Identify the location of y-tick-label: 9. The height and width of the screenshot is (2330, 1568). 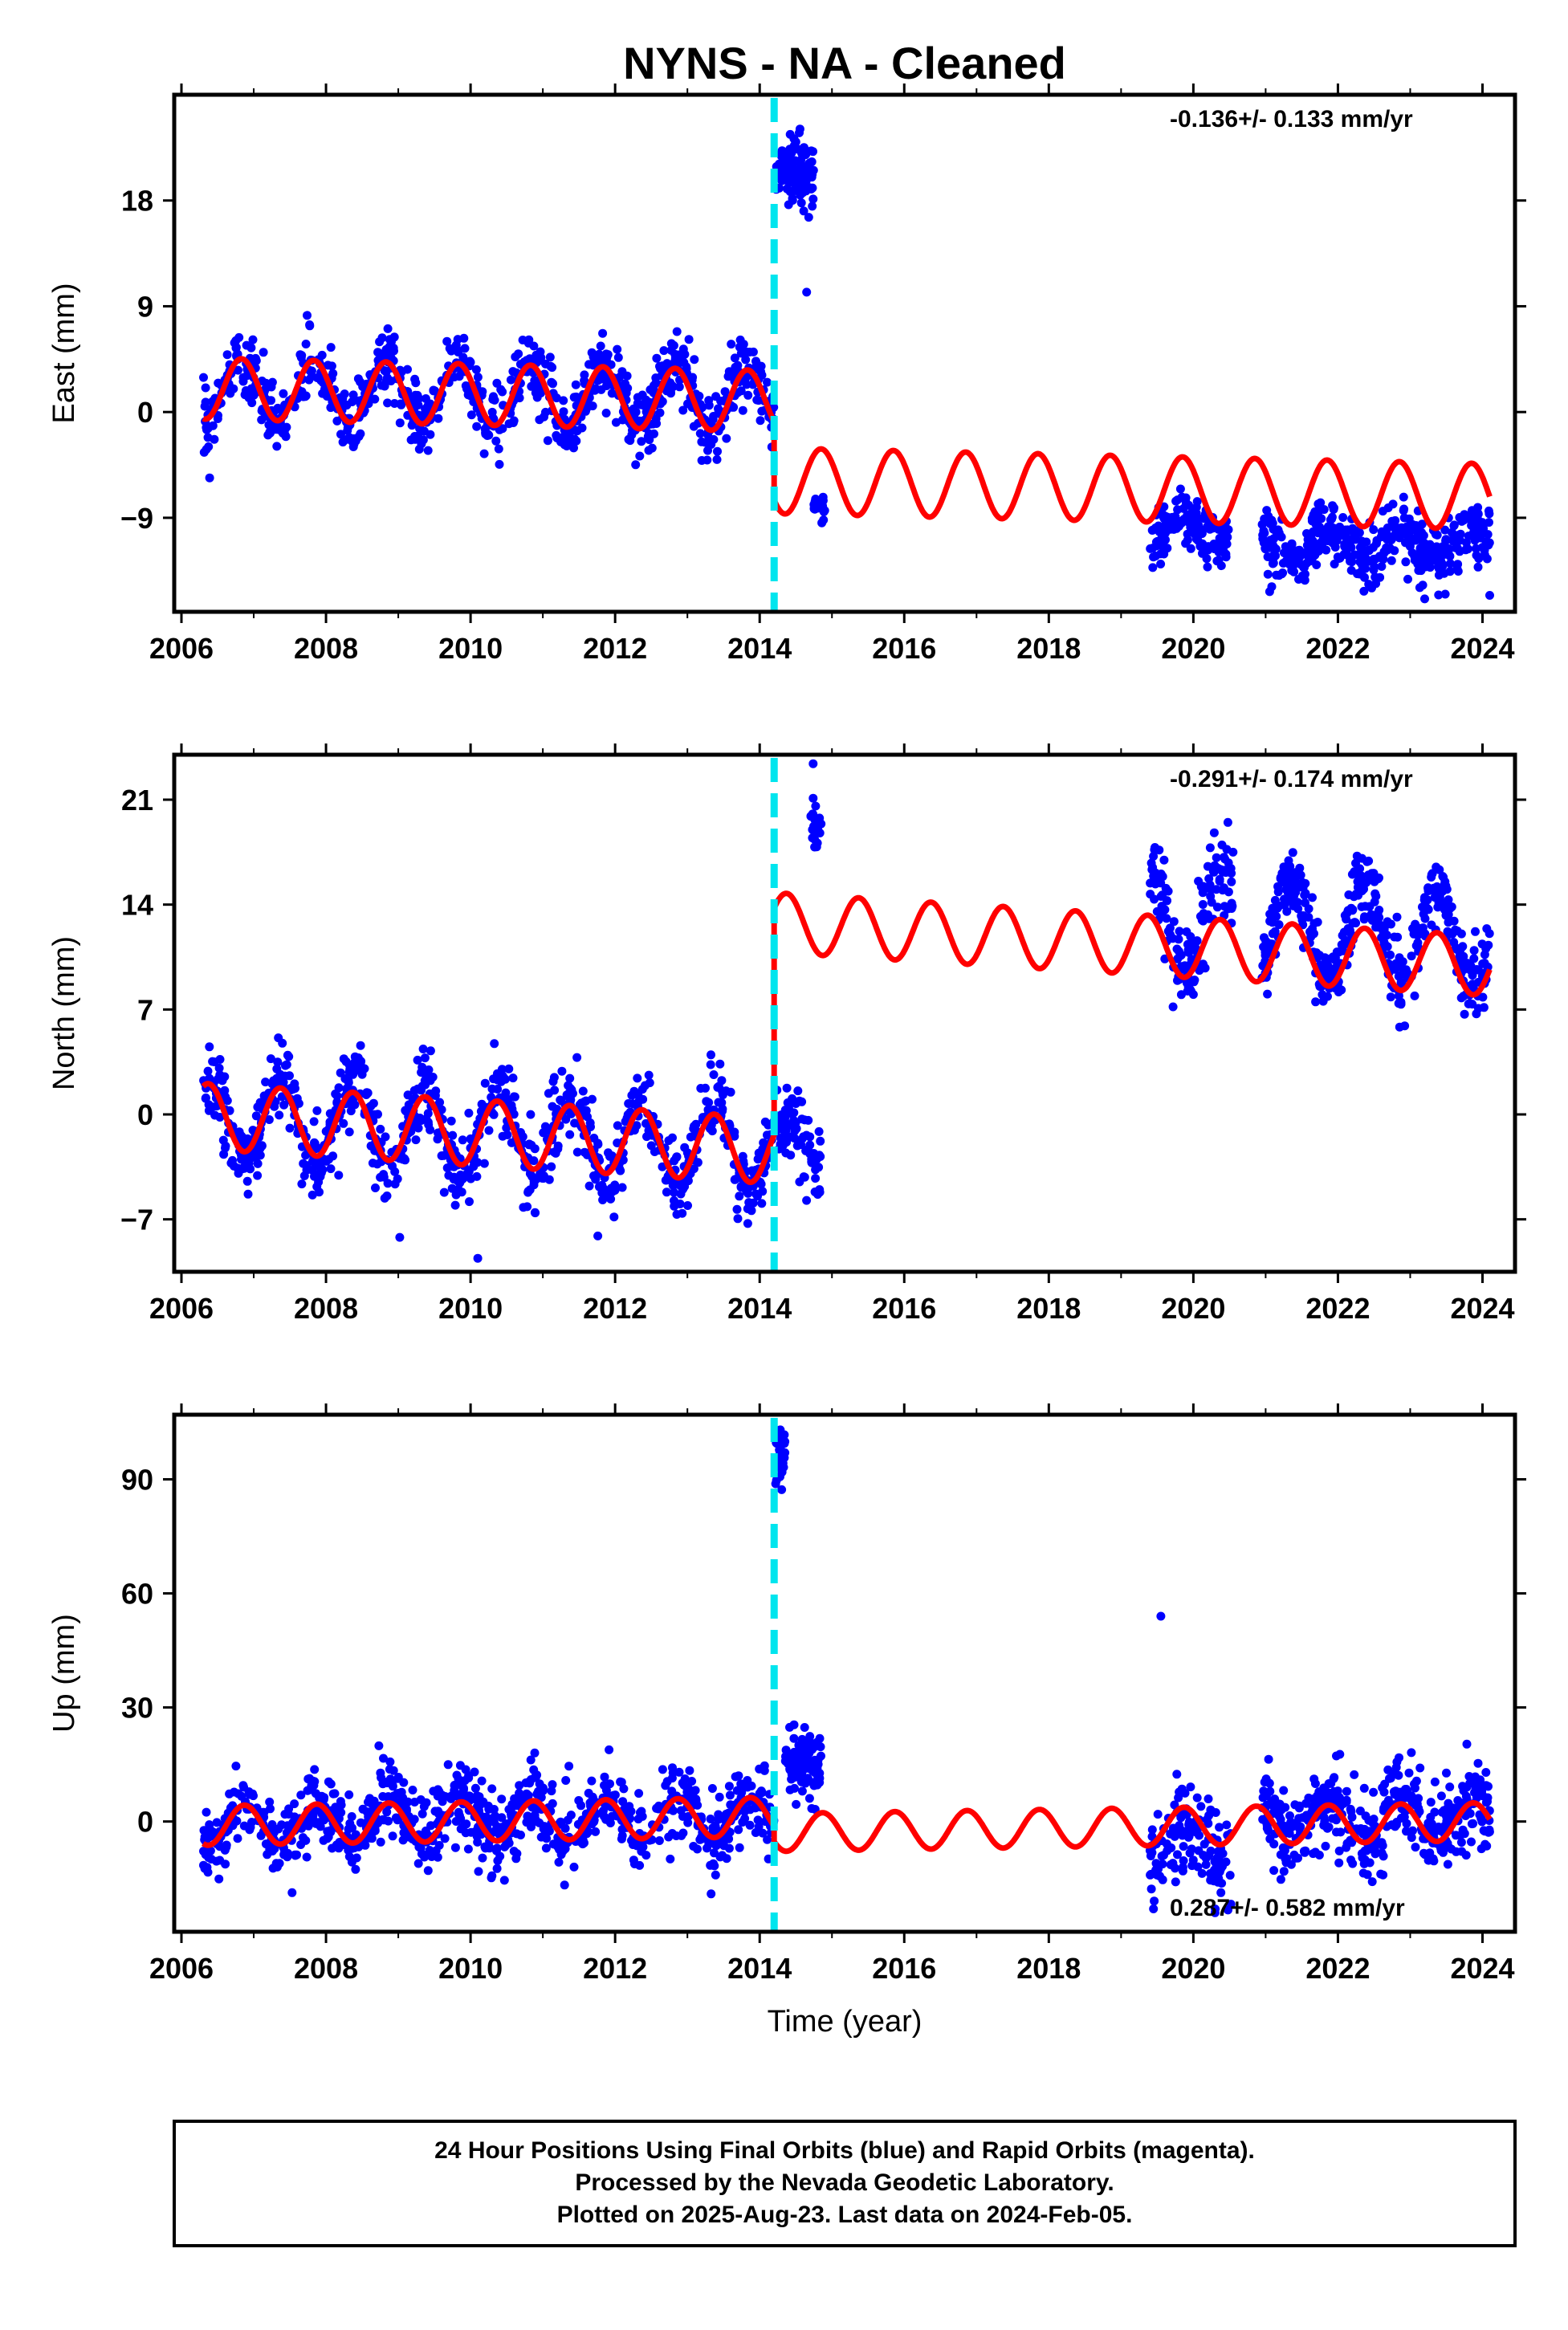
(145, 306).